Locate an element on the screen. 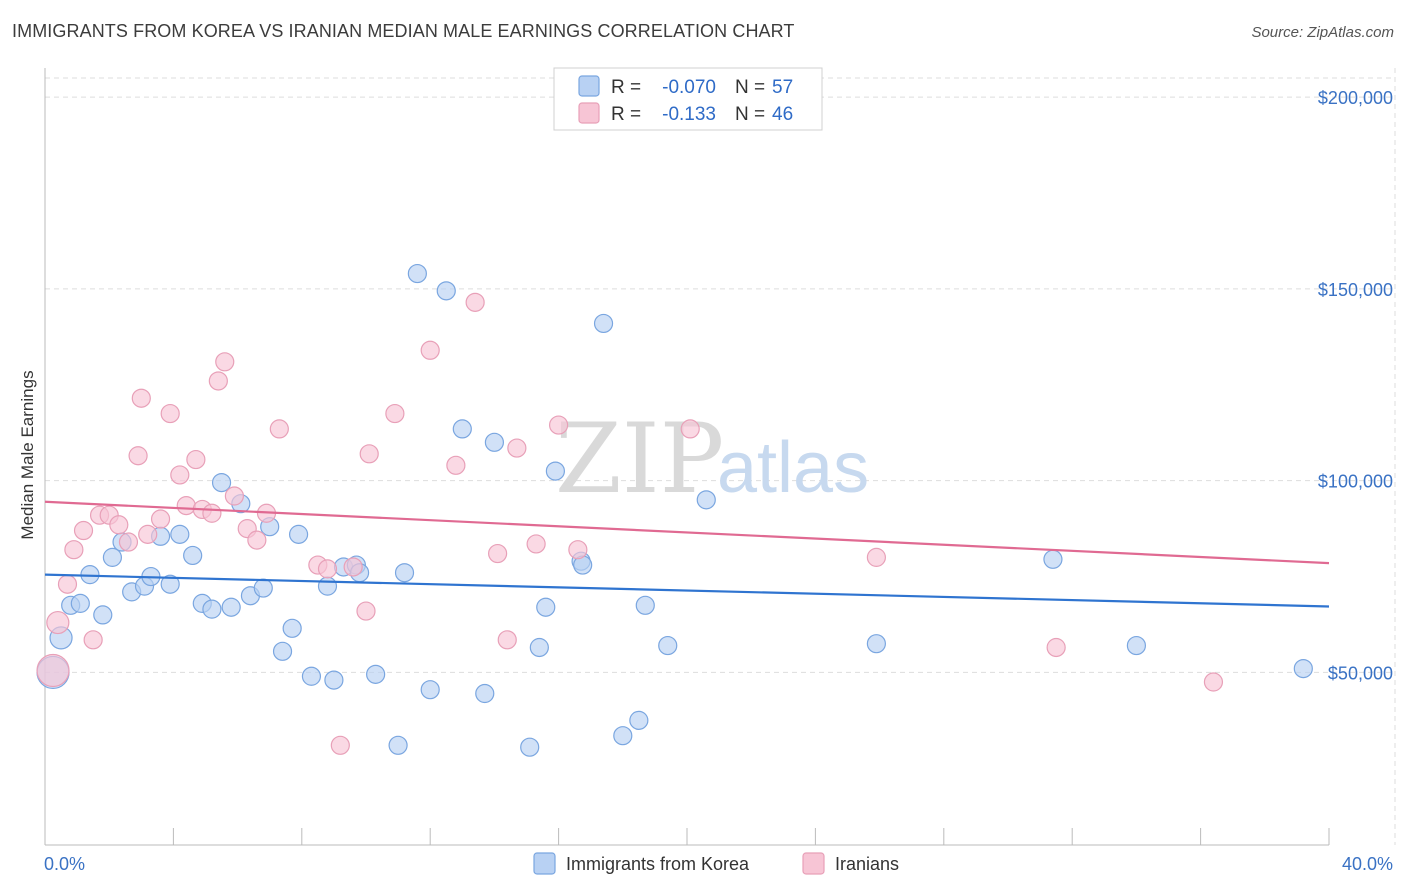  y-tick-label: $200,000 is located at coordinates (1355, 98).